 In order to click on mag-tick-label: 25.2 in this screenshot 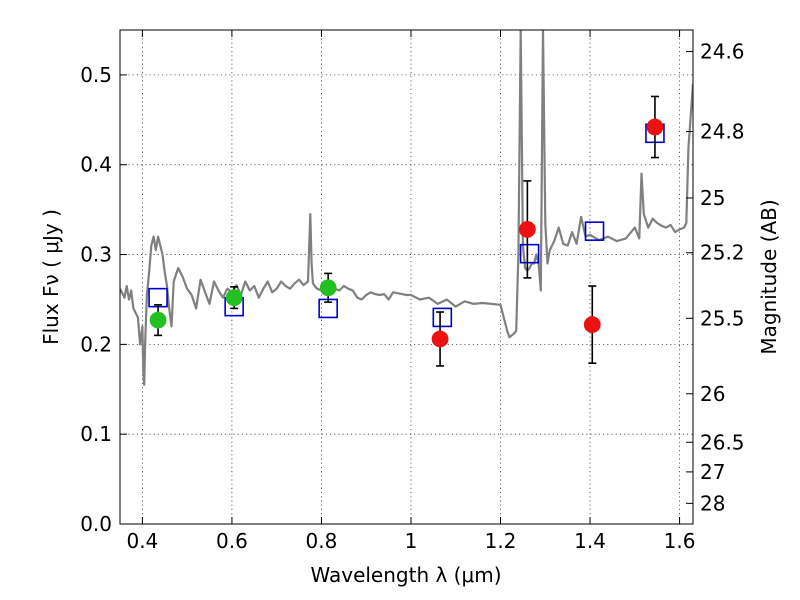, I will do `click(722, 253)`.